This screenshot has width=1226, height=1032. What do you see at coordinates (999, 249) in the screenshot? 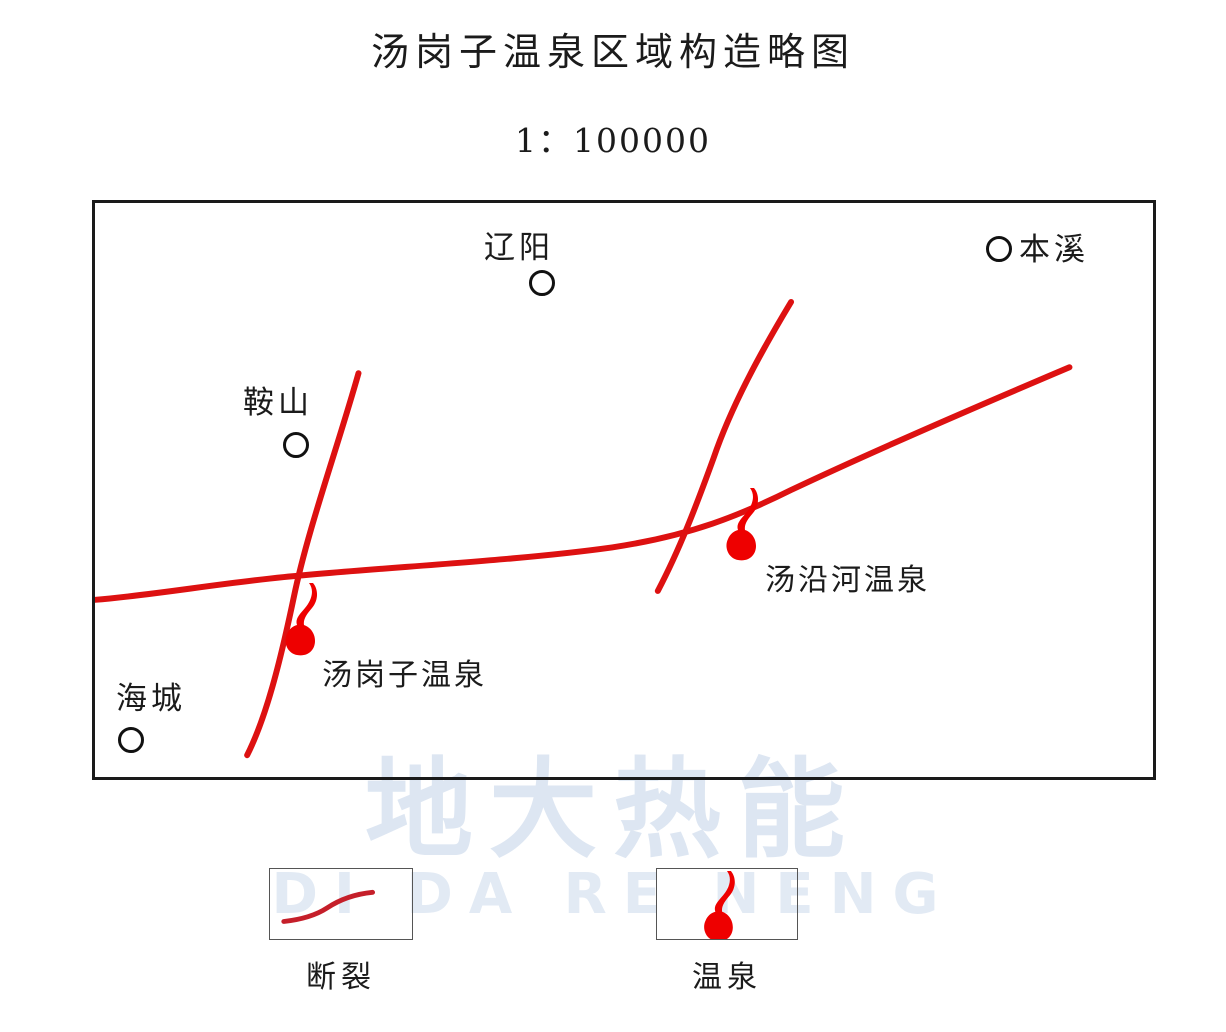
I see `city-marker-benxi` at bounding box center [999, 249].